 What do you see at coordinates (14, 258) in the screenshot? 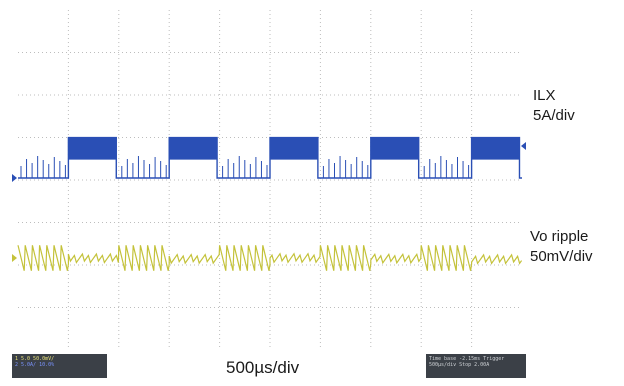
I see `vo-ground-marker` at bounding box center [14, 258].